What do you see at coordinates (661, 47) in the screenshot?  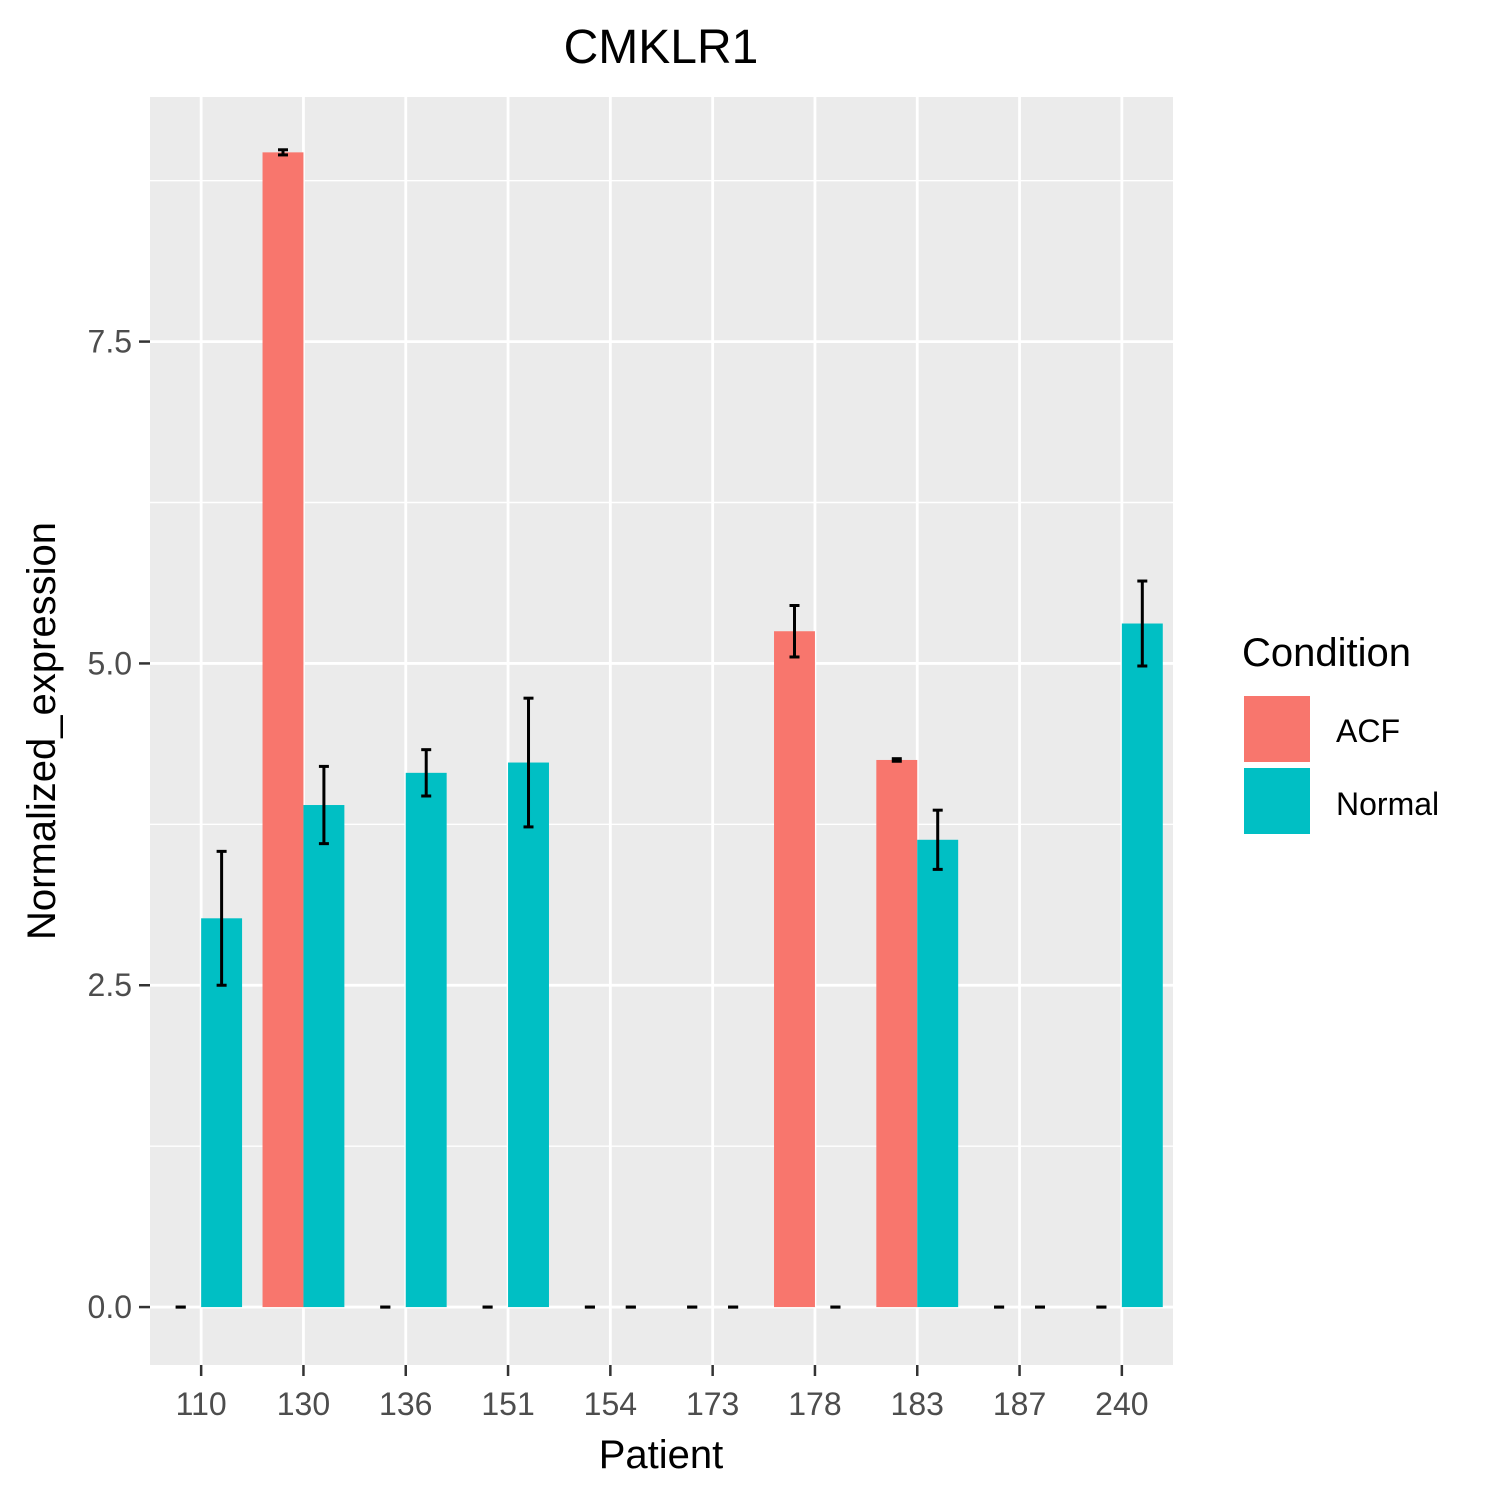 I see `chart-title: CMKLR1` at bounding box center [661, 47].